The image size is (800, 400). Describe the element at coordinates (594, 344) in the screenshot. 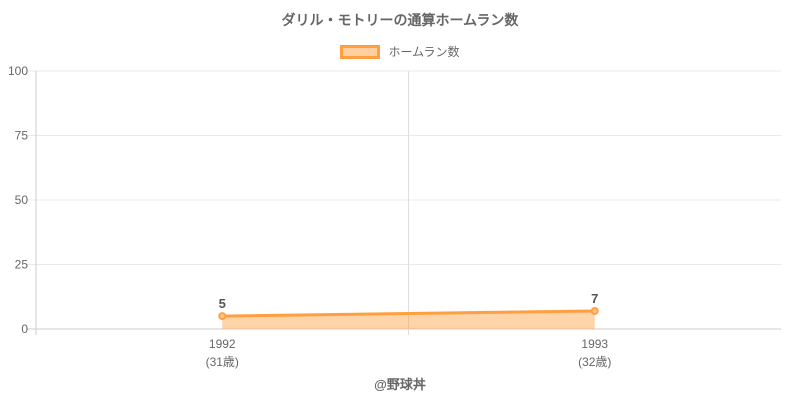

I see `x-tick-label-year: 1993` at that location.